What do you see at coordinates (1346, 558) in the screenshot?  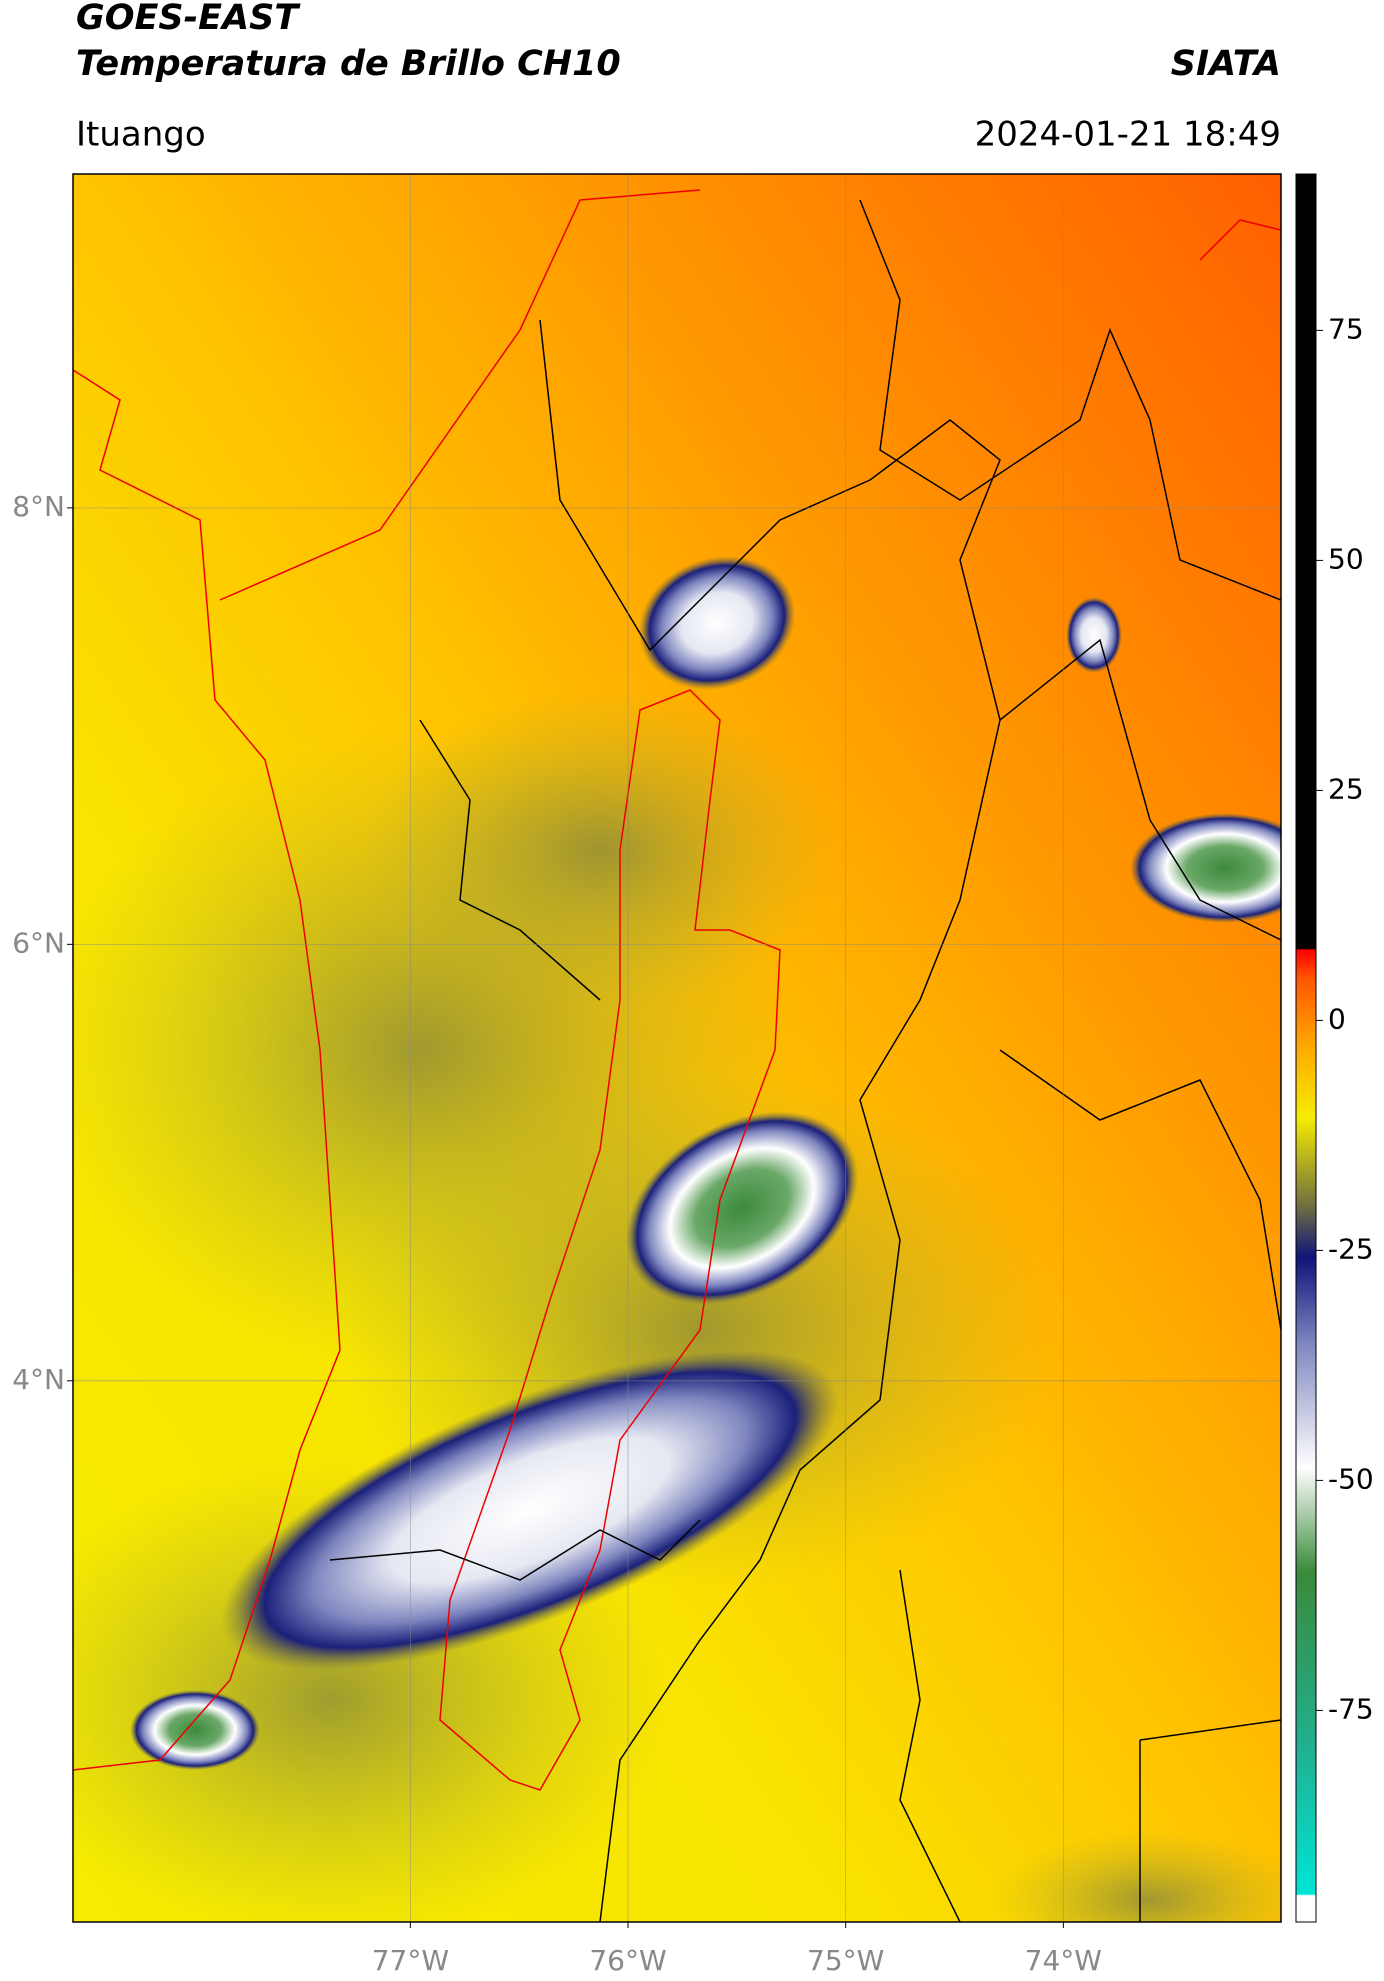 I see `colorbar-tick-label: 50` at bounding box center [1346, 558].